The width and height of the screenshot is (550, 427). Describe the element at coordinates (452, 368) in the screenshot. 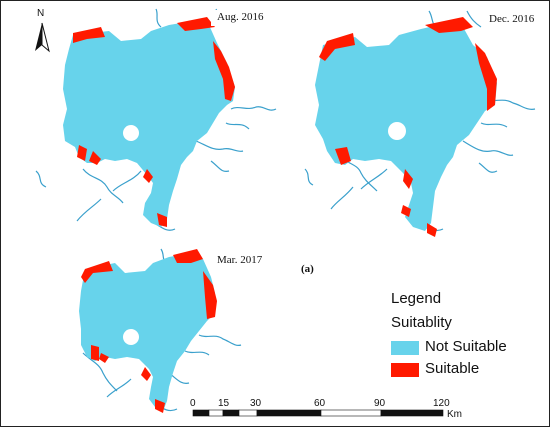

I see `legend-label-suitable: Suitable` at that location.